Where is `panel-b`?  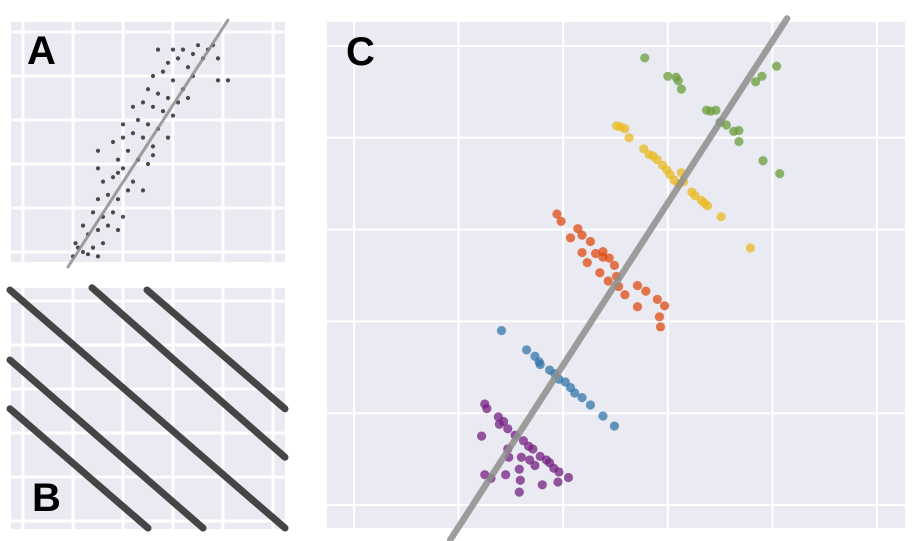 panel-b is located at coordinates (147, 408).